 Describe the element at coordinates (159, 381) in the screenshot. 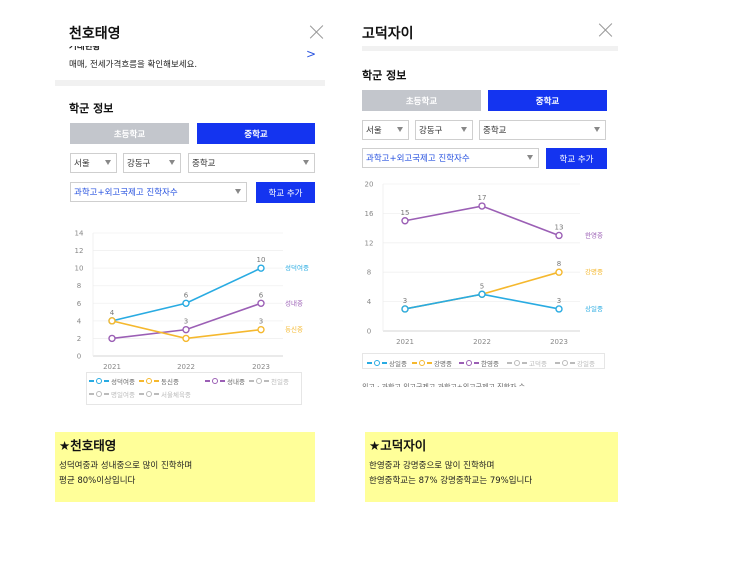

I see `legend-item: 동신중` at that location.